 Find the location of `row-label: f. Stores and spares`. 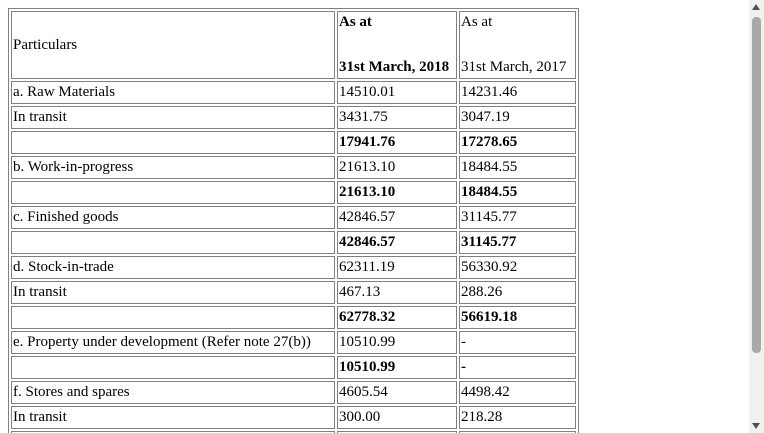

row-label: f. Stores and spares is located at coordinates (173, 392).